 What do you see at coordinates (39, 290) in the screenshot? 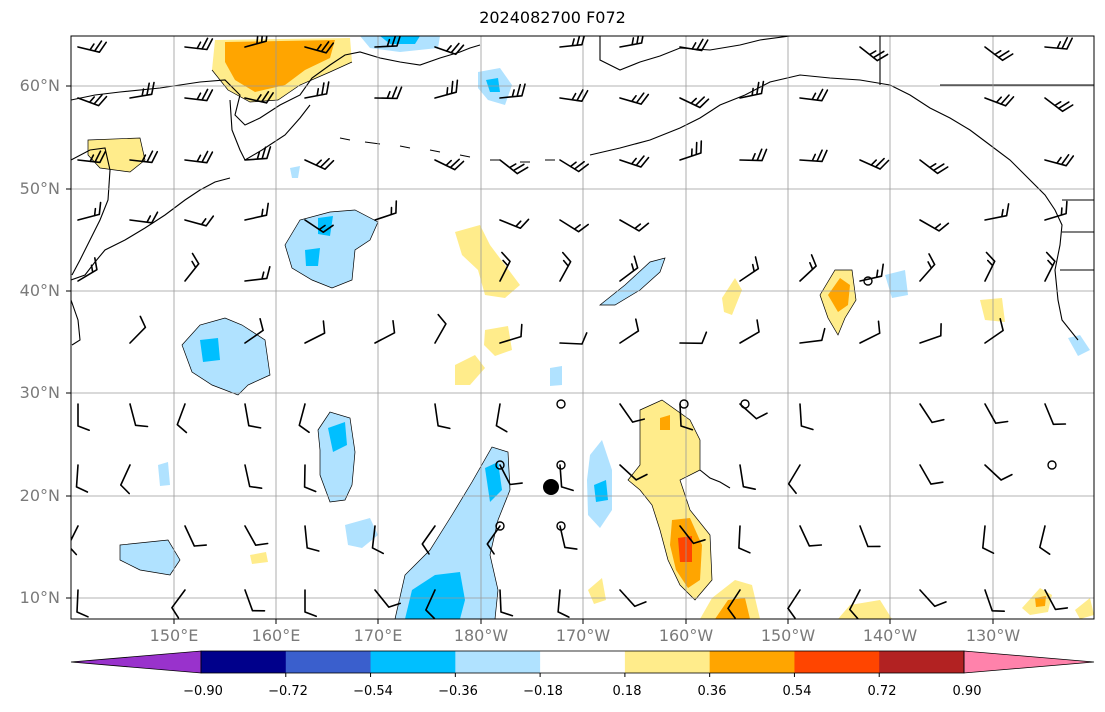
I see `lat-label-40n: 40°N` at bounding box center [39, 290].